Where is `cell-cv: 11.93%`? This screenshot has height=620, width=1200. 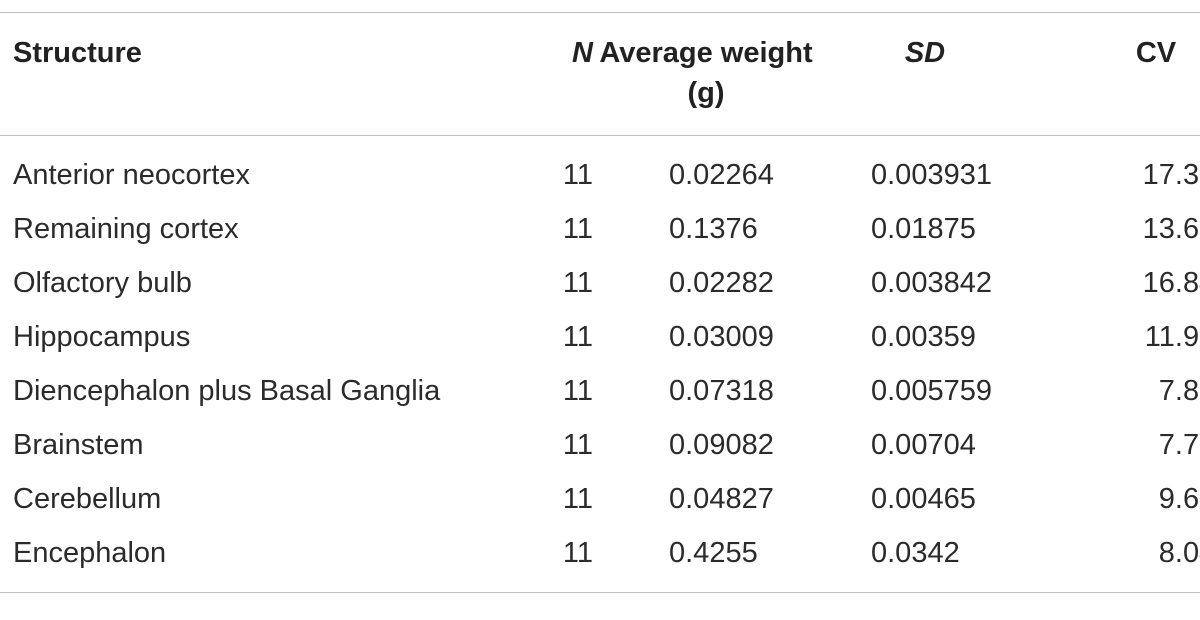
cell-cv: 11.93% is located at coordinates (1172, 337).